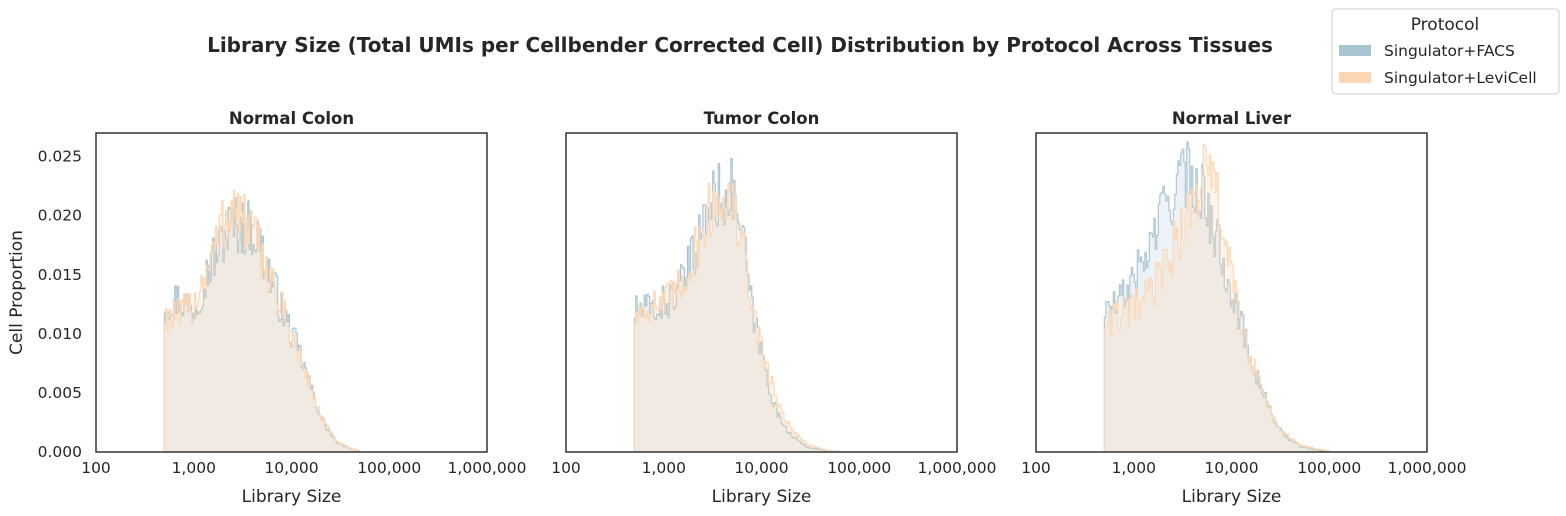 The image size is (1566, 516). Describe the element at coordinates (292, 497) in the screenshot. I see `x-axis-label-normal-colon: Library Size` at that location.